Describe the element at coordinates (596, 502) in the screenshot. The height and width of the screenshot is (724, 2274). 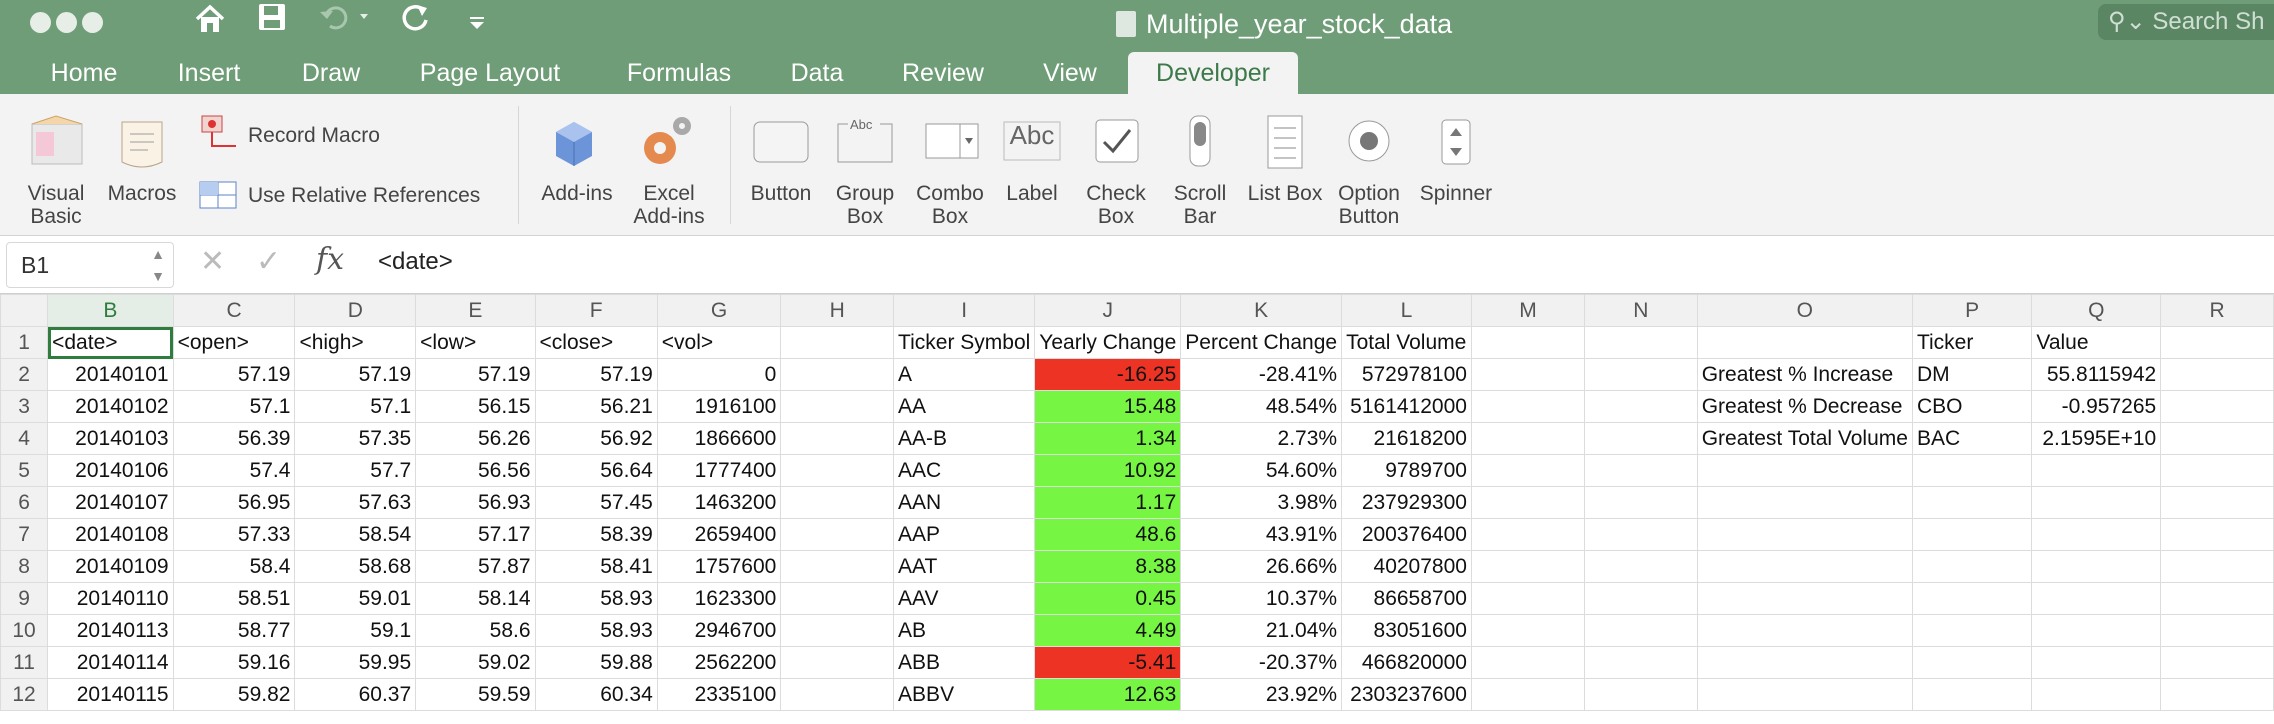
I see `cell-f6: 57.45` at that location.